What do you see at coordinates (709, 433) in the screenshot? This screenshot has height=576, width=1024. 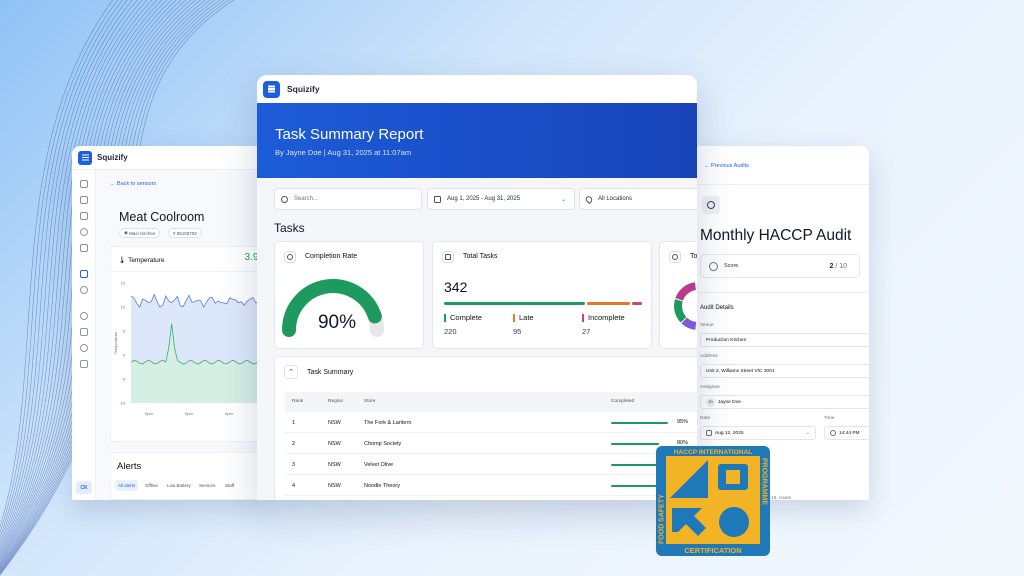 I see `calendar-icon` at bounding box center [709, 433].